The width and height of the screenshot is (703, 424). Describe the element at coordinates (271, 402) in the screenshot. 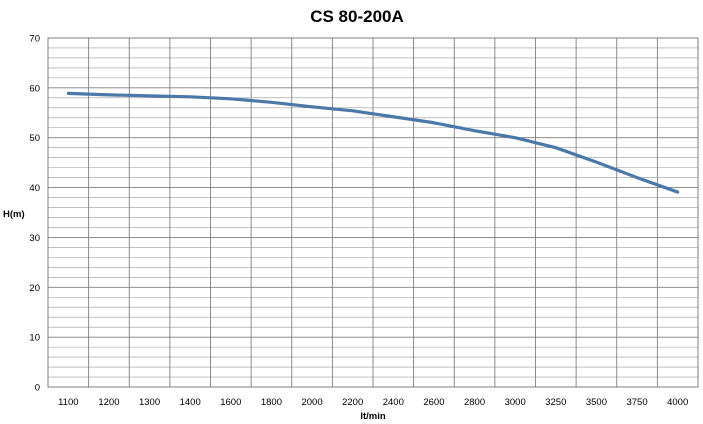

I see `x-tick-label: 1800` at that location.